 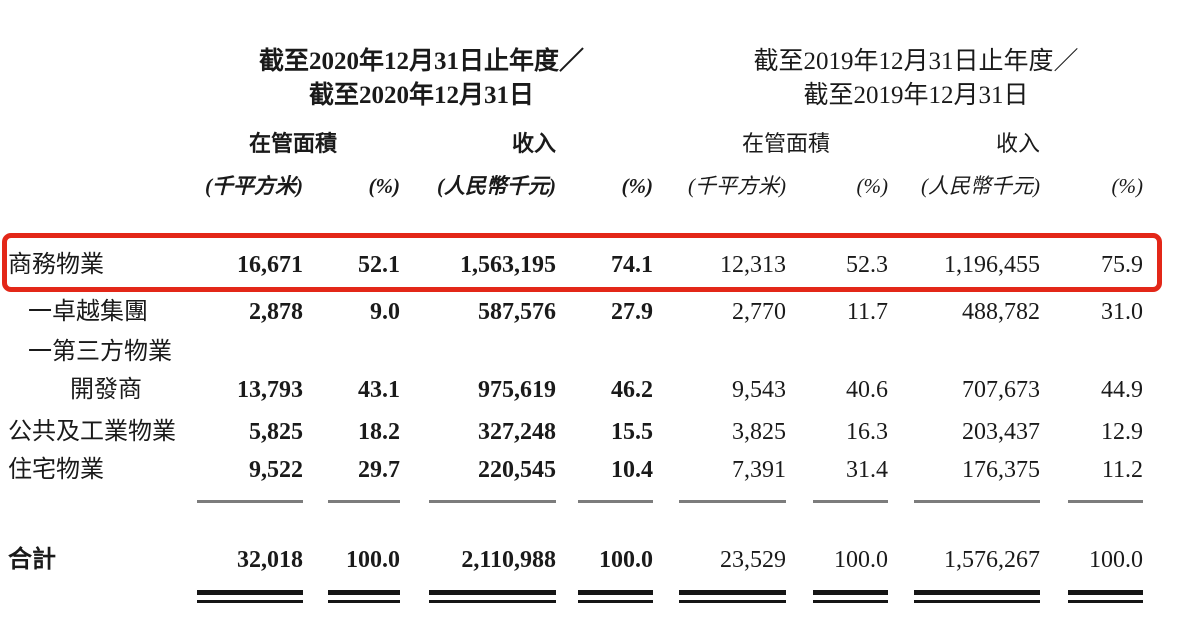 I want to click on cell: 2,770, so click(x=759, y=312).